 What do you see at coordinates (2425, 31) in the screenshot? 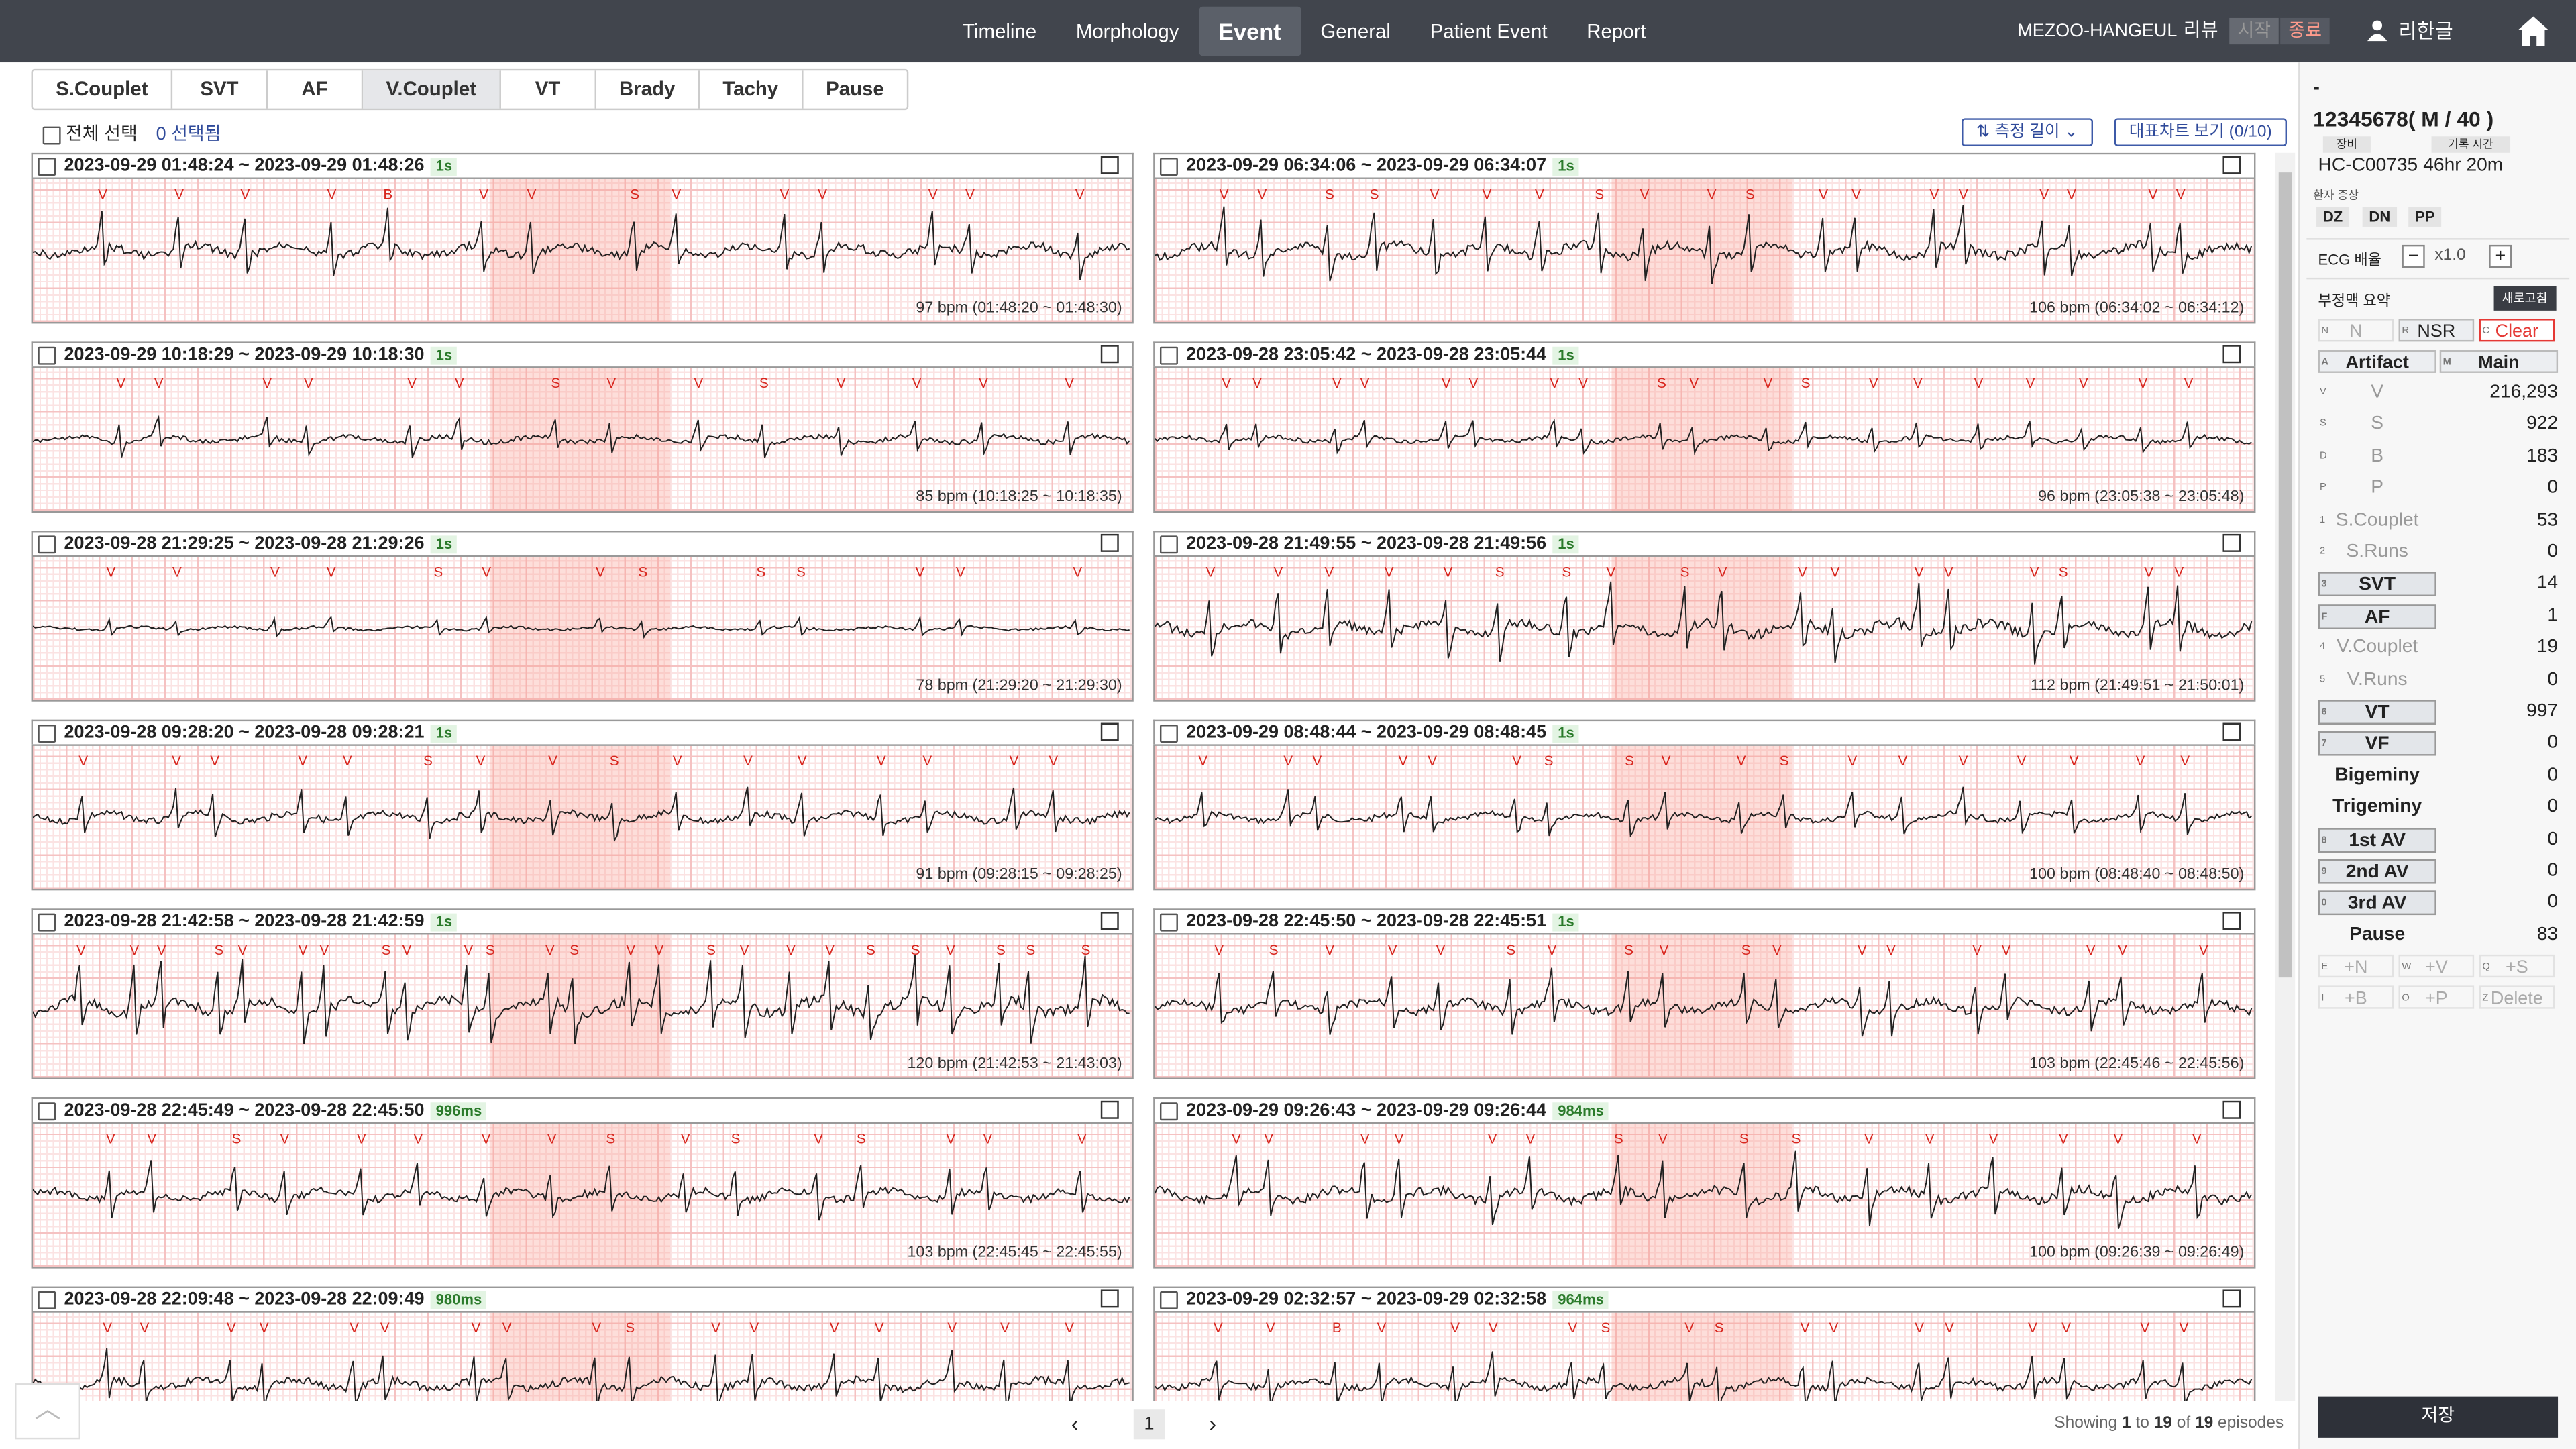
I see `user-name: 리한글` at bounding box center [2425, 31].